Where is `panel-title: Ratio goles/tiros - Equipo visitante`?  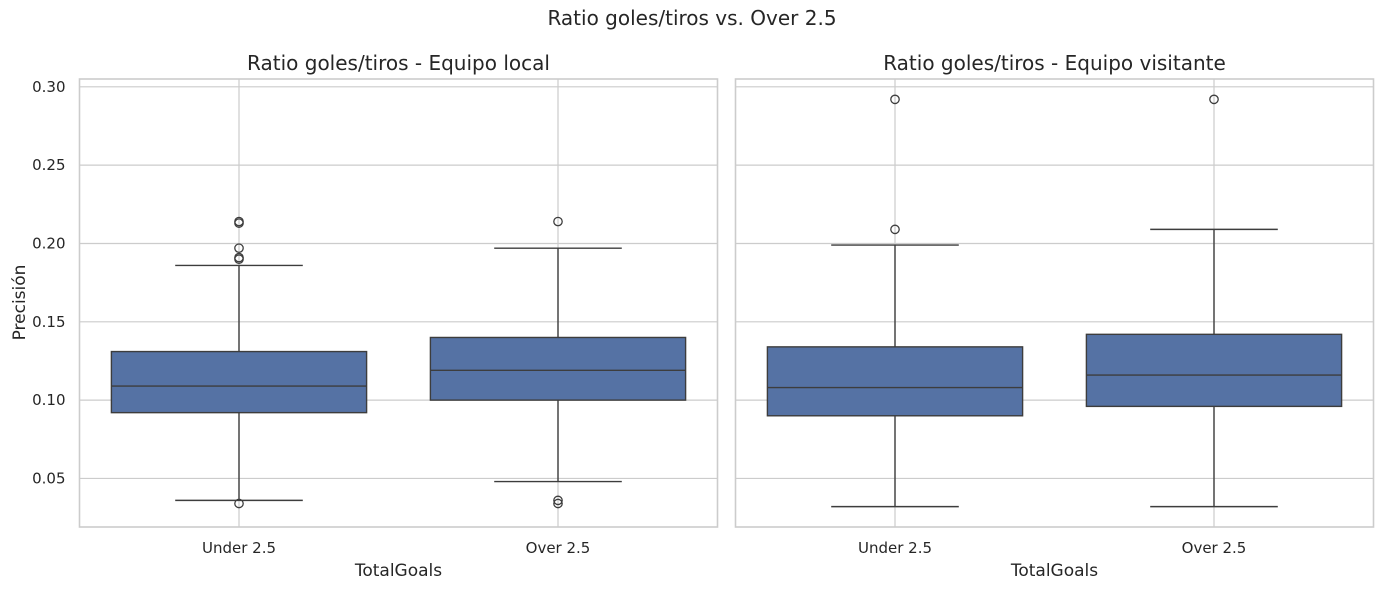 panel-title: Ratio goles/tiros - Equipo visitante is located at coordinates (1054, 63).